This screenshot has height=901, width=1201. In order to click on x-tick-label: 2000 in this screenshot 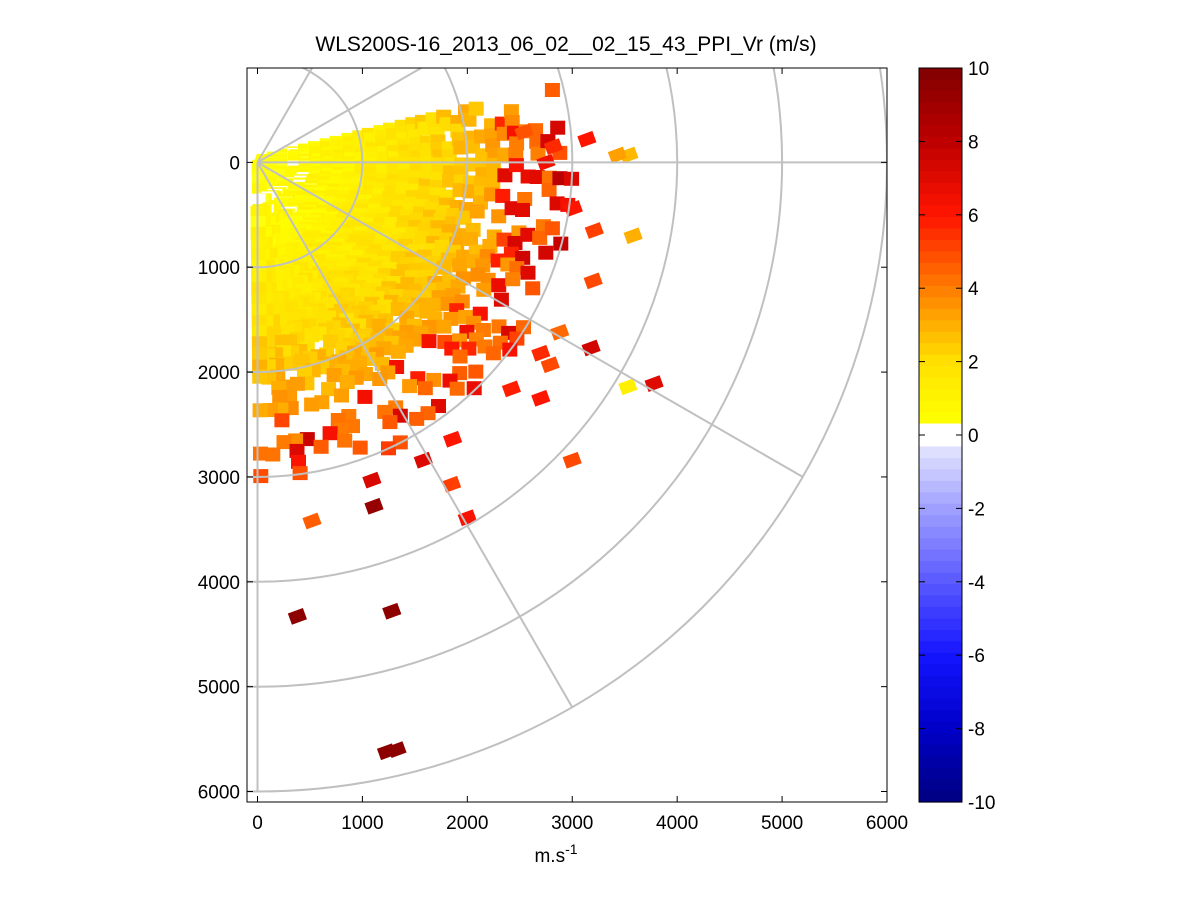, I will do `click(467, 823)`.